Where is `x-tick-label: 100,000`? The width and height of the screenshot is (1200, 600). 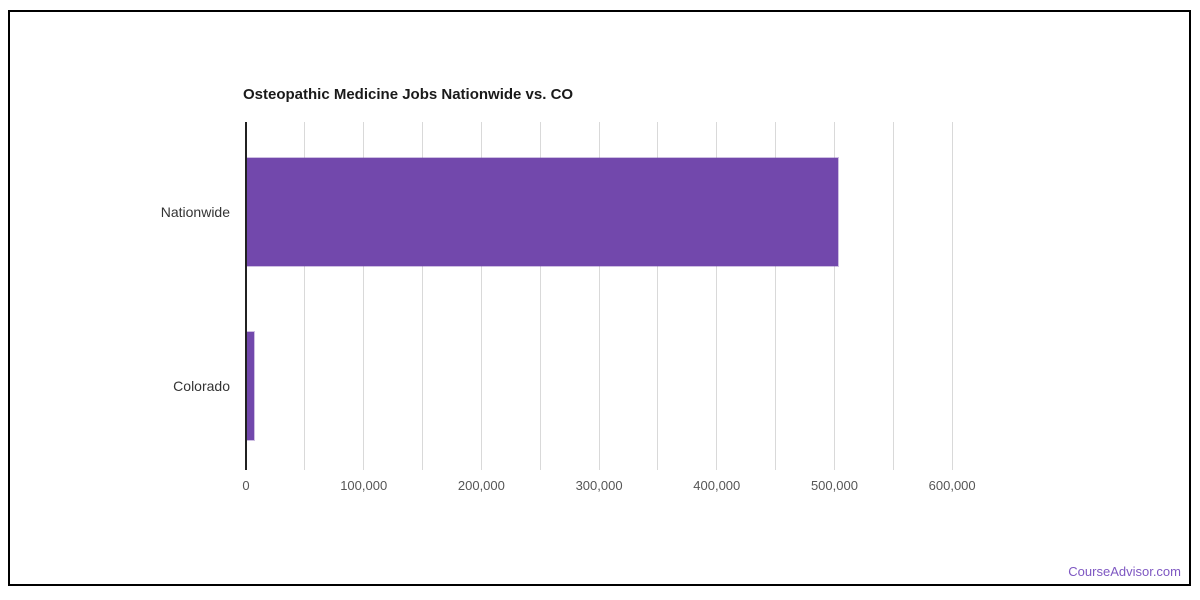
x-tick-label: 100,000 is located at coordinates (364, 485).